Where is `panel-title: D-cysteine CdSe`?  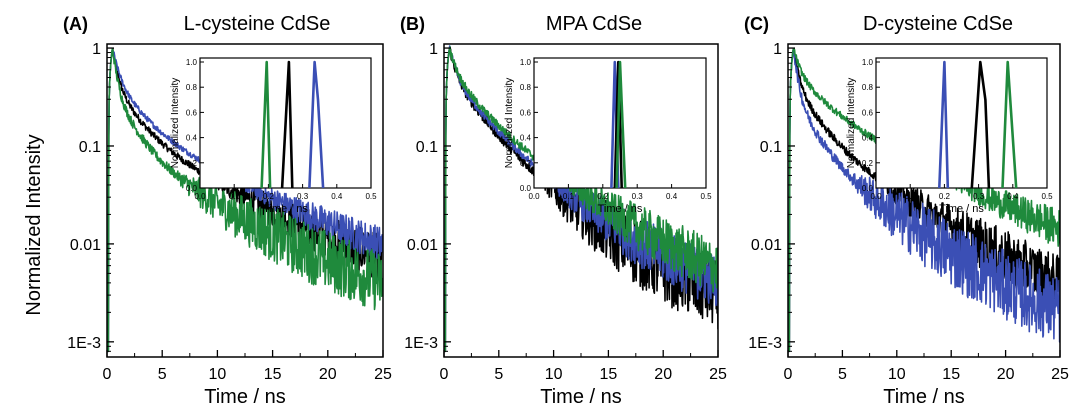
panel-title: D-cysteine CdSe is located at coordinates (938, 24).